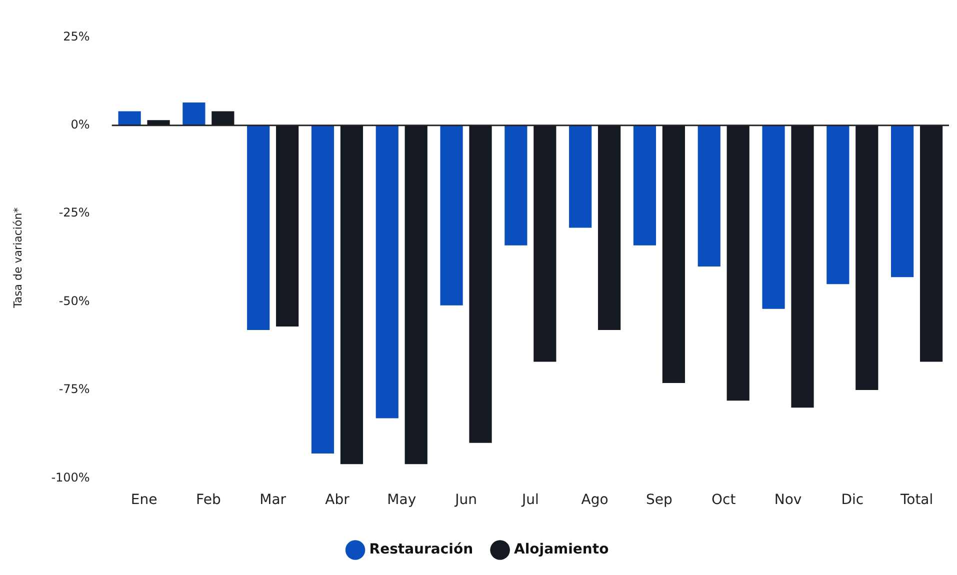 Image resolution: width=957 pixels, height=575 pixels. I want to click on x-tick-label: Feb, so click(208, 500).